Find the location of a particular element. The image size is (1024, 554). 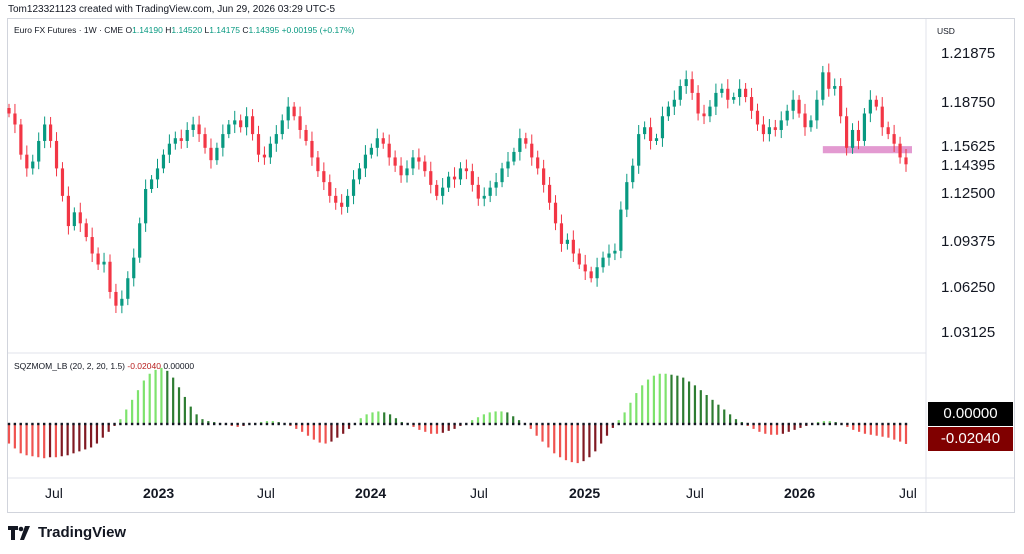

current-price-label: 1.14395 is located at coordinates (968, 165).